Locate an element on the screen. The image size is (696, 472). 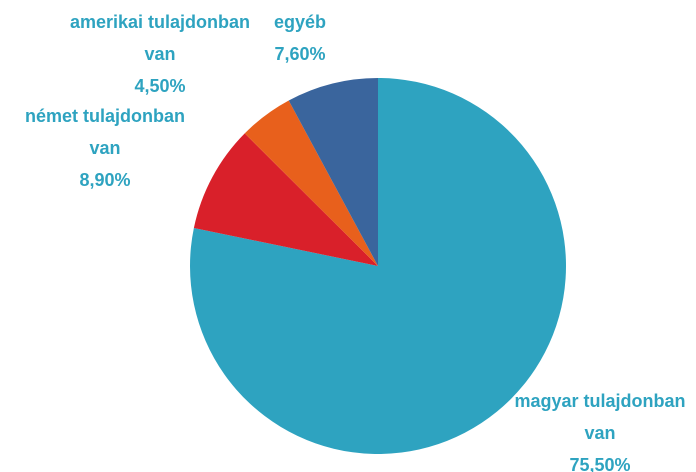
slice-label: német tulajdonban van 8,90% is located at coordinates (105, 148).